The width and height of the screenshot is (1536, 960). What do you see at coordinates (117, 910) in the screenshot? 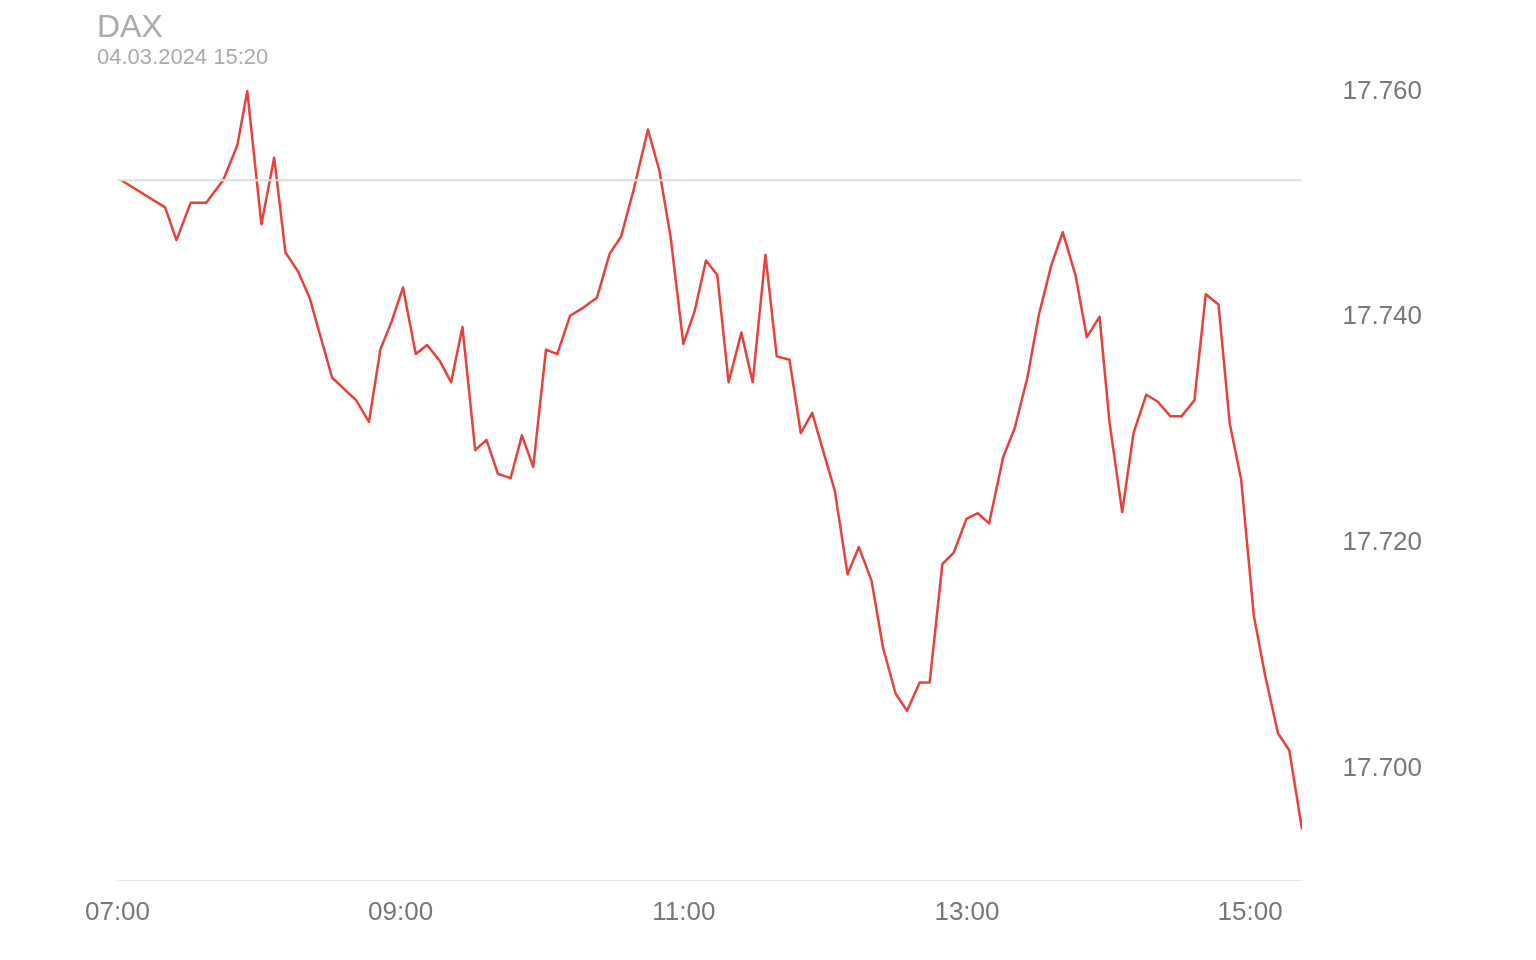
I see `x-tick-label: 07:00` at bounding box center [117, 910].